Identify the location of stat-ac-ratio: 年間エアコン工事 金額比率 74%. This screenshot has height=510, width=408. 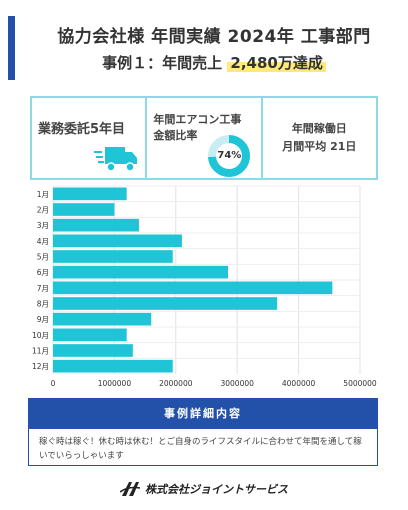
(205, 138).